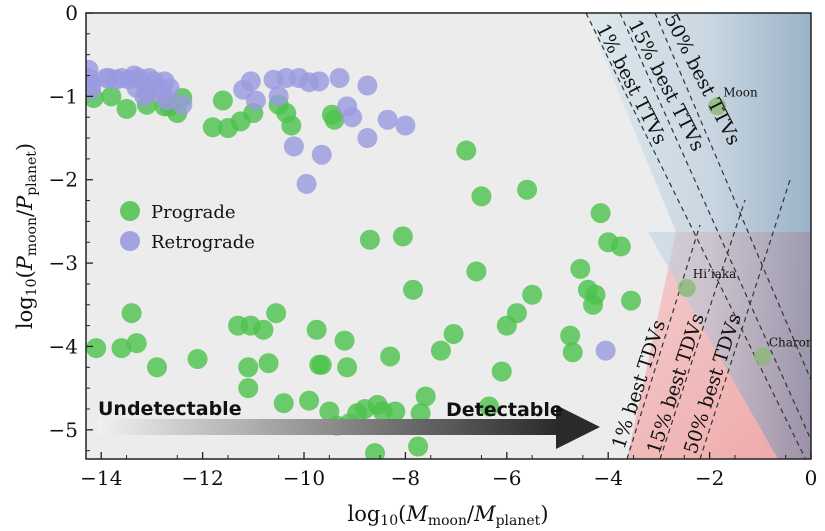 The height and width of the screenshot is (531, 825). I want to click on named-point-label: Moon, so click(740, 92).